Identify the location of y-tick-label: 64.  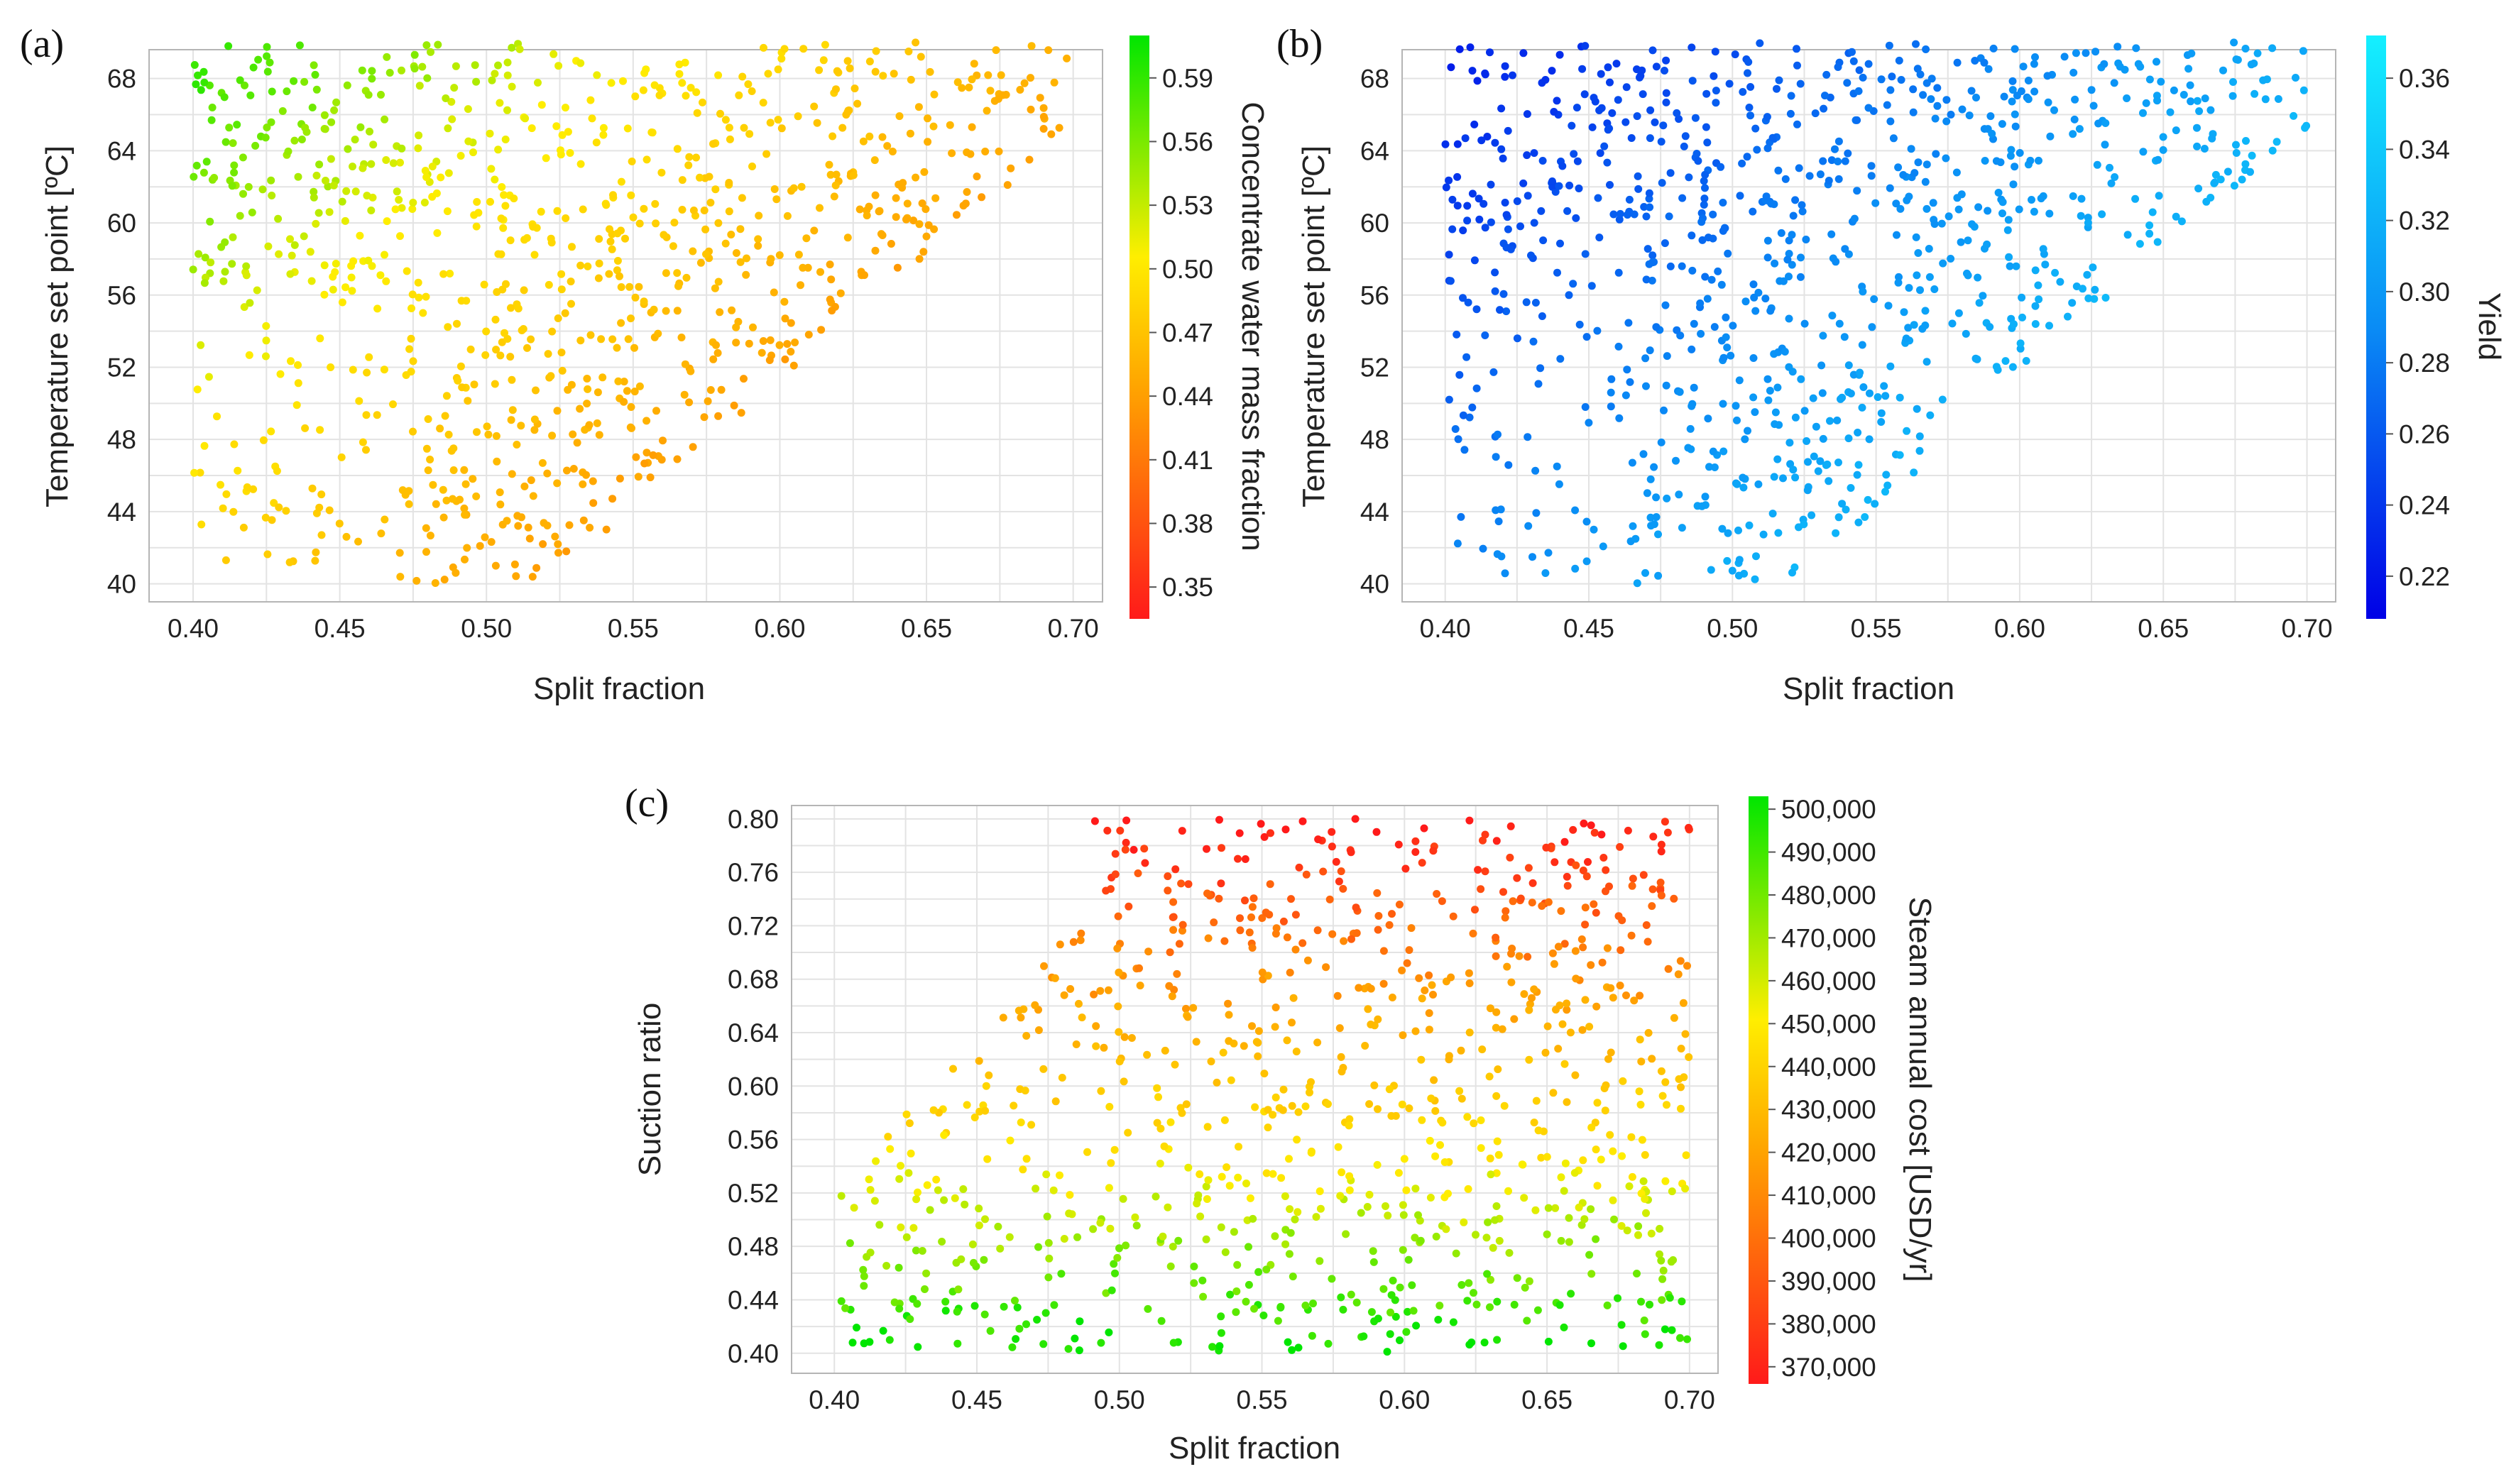
(122, 150).